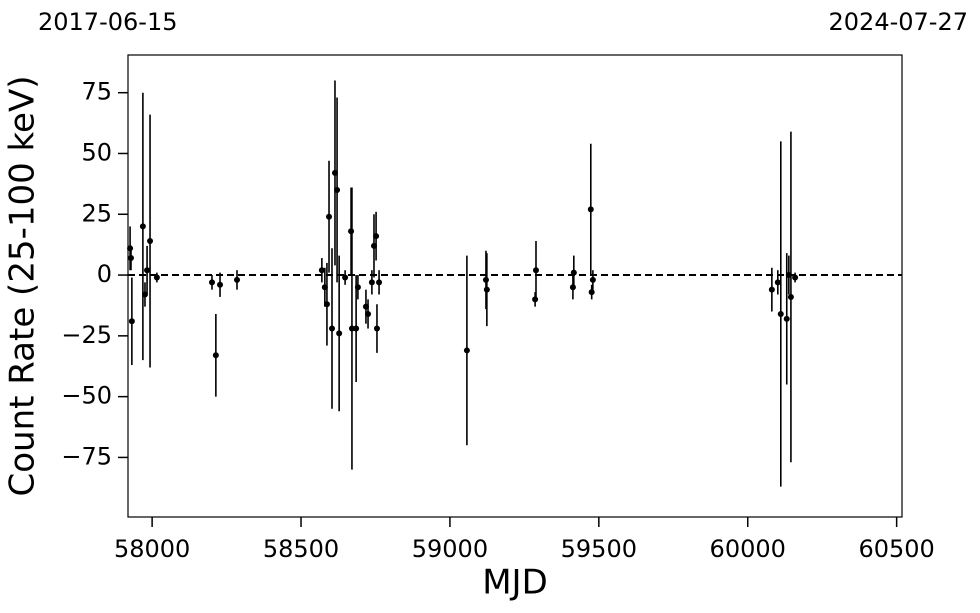 The height and width of the screenshot is (613, 980). I want to click on x-tick-label: 59500, so click(599, 549).